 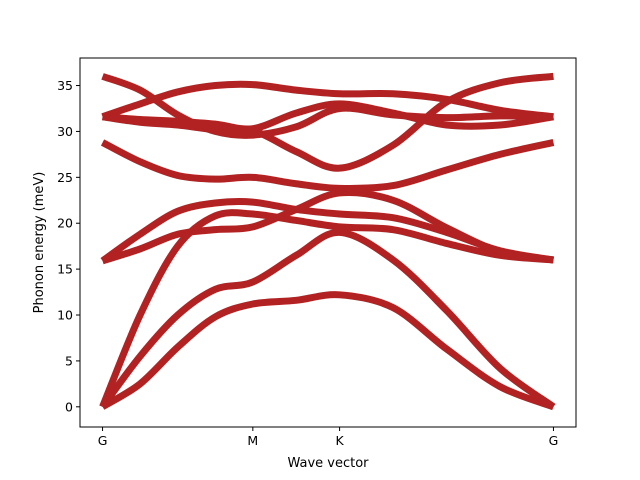 What do you see at coordinates (65, 315) in the screenshot?
I see `y-tick-label-10: 10` at bounding box center [65, 315].